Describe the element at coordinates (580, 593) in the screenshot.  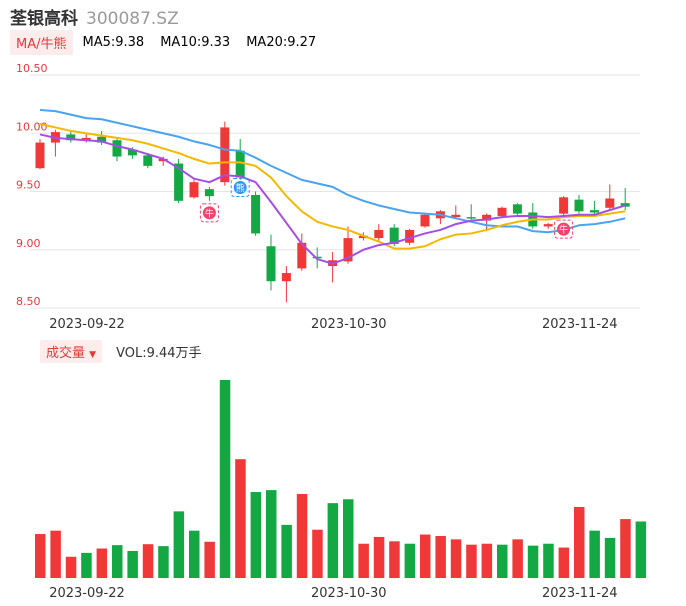
I see `volume-x-tick-label: 2023-11-24` at that location.